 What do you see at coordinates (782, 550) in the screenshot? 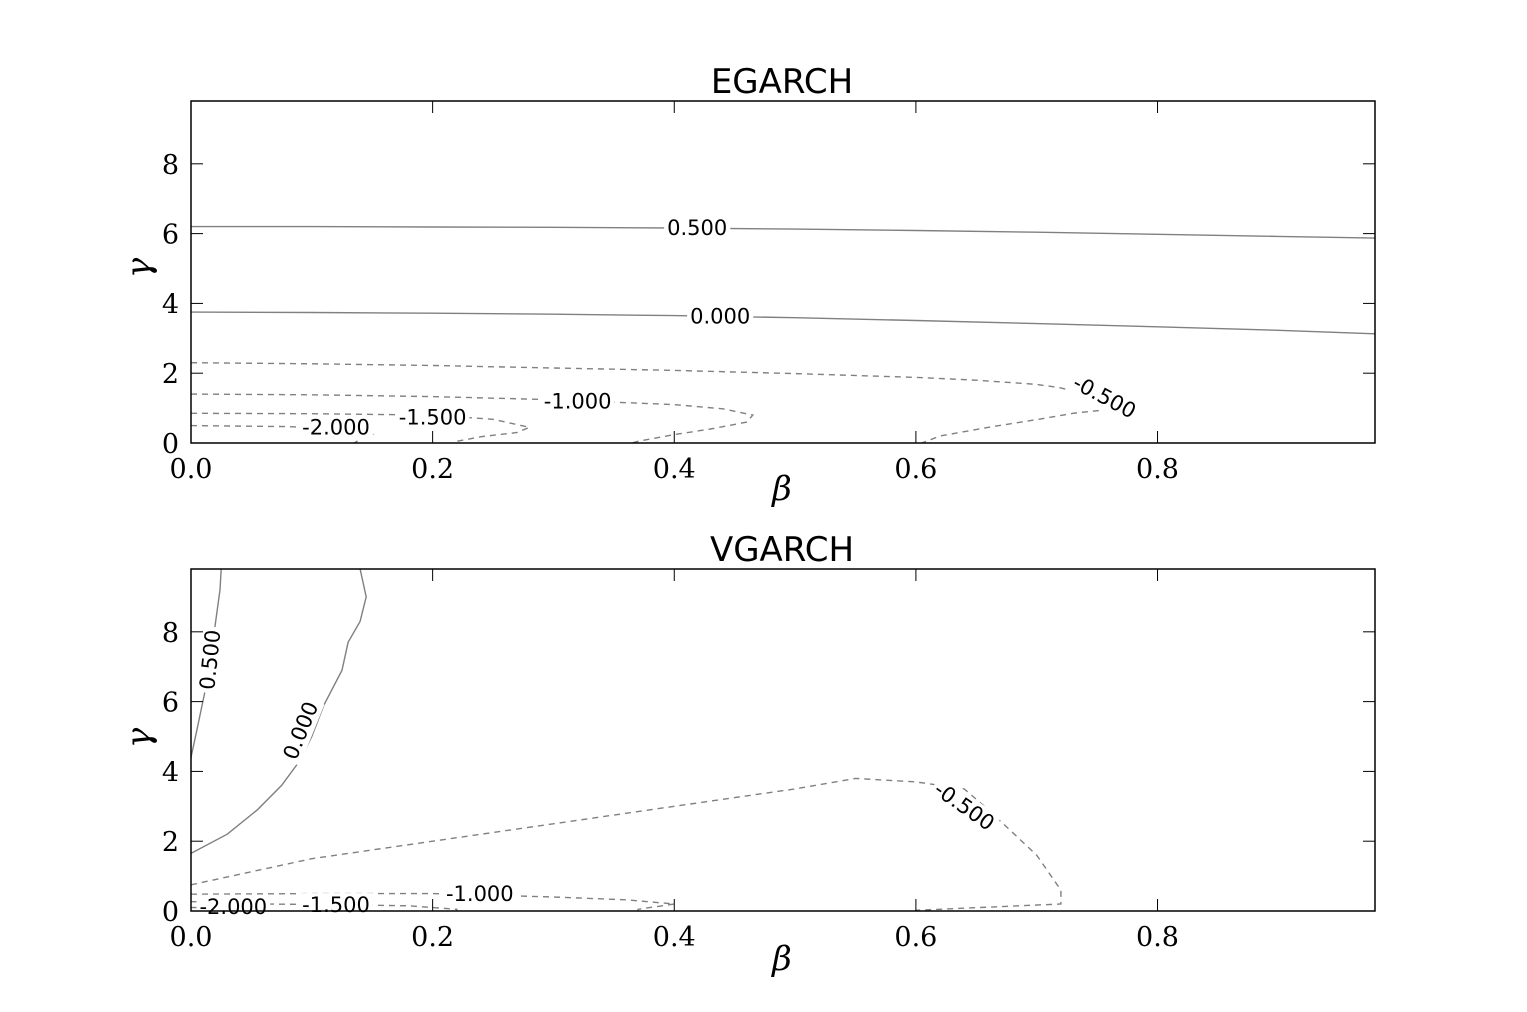
I see `chart-title: VGARCH` at bounding box center [782, 550].